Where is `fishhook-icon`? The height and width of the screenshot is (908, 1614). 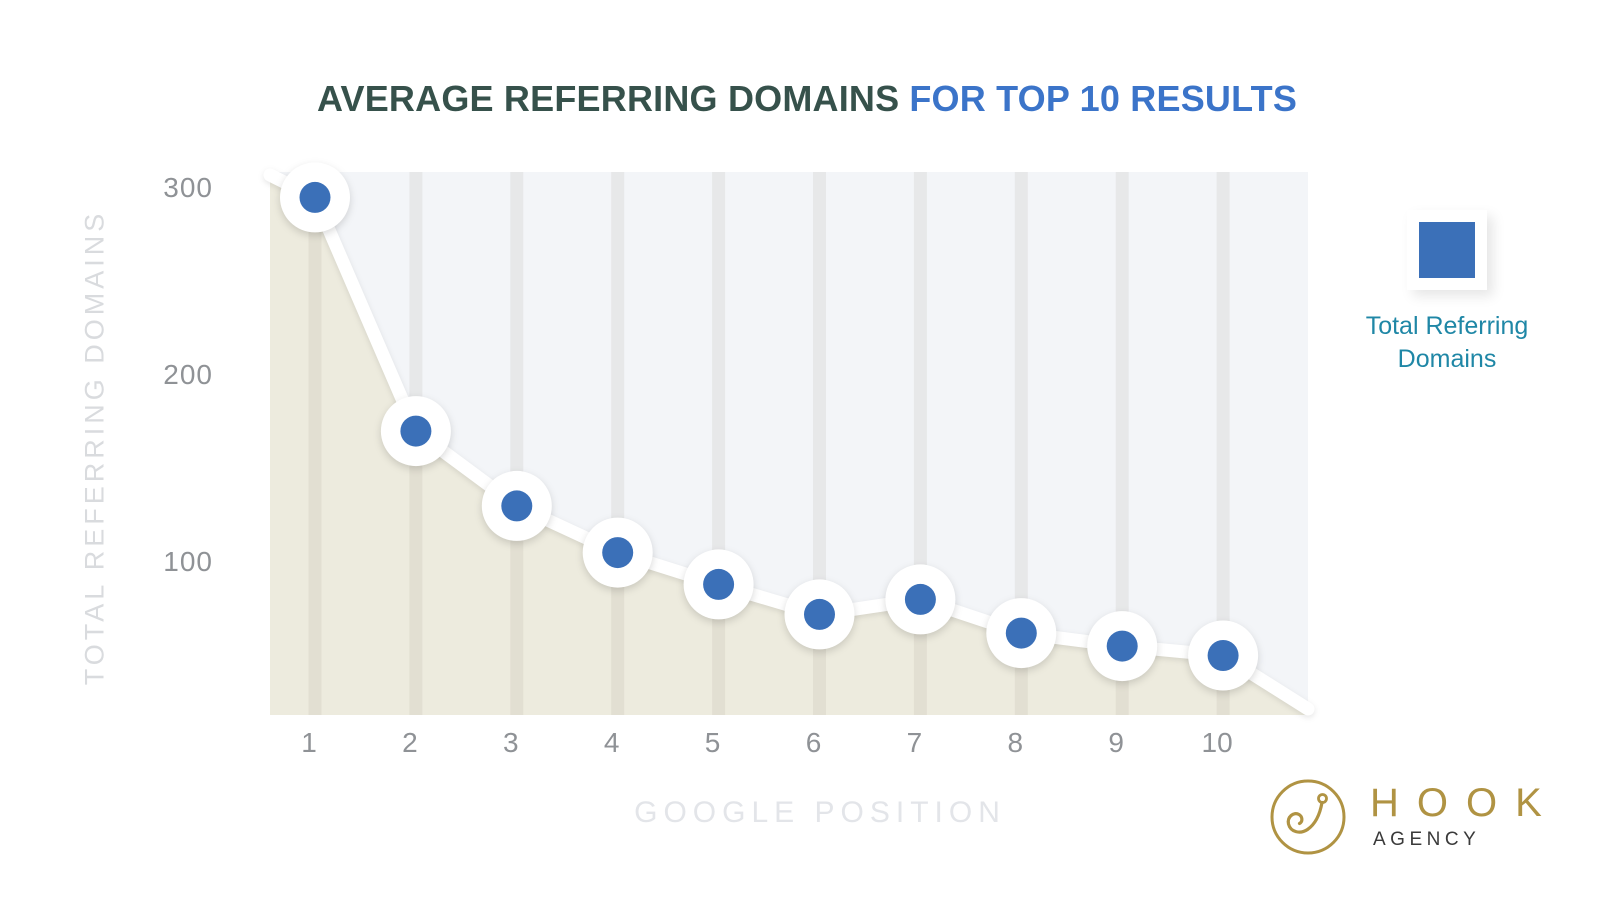
fishhook-icon is located at coordinates (1308, 817).